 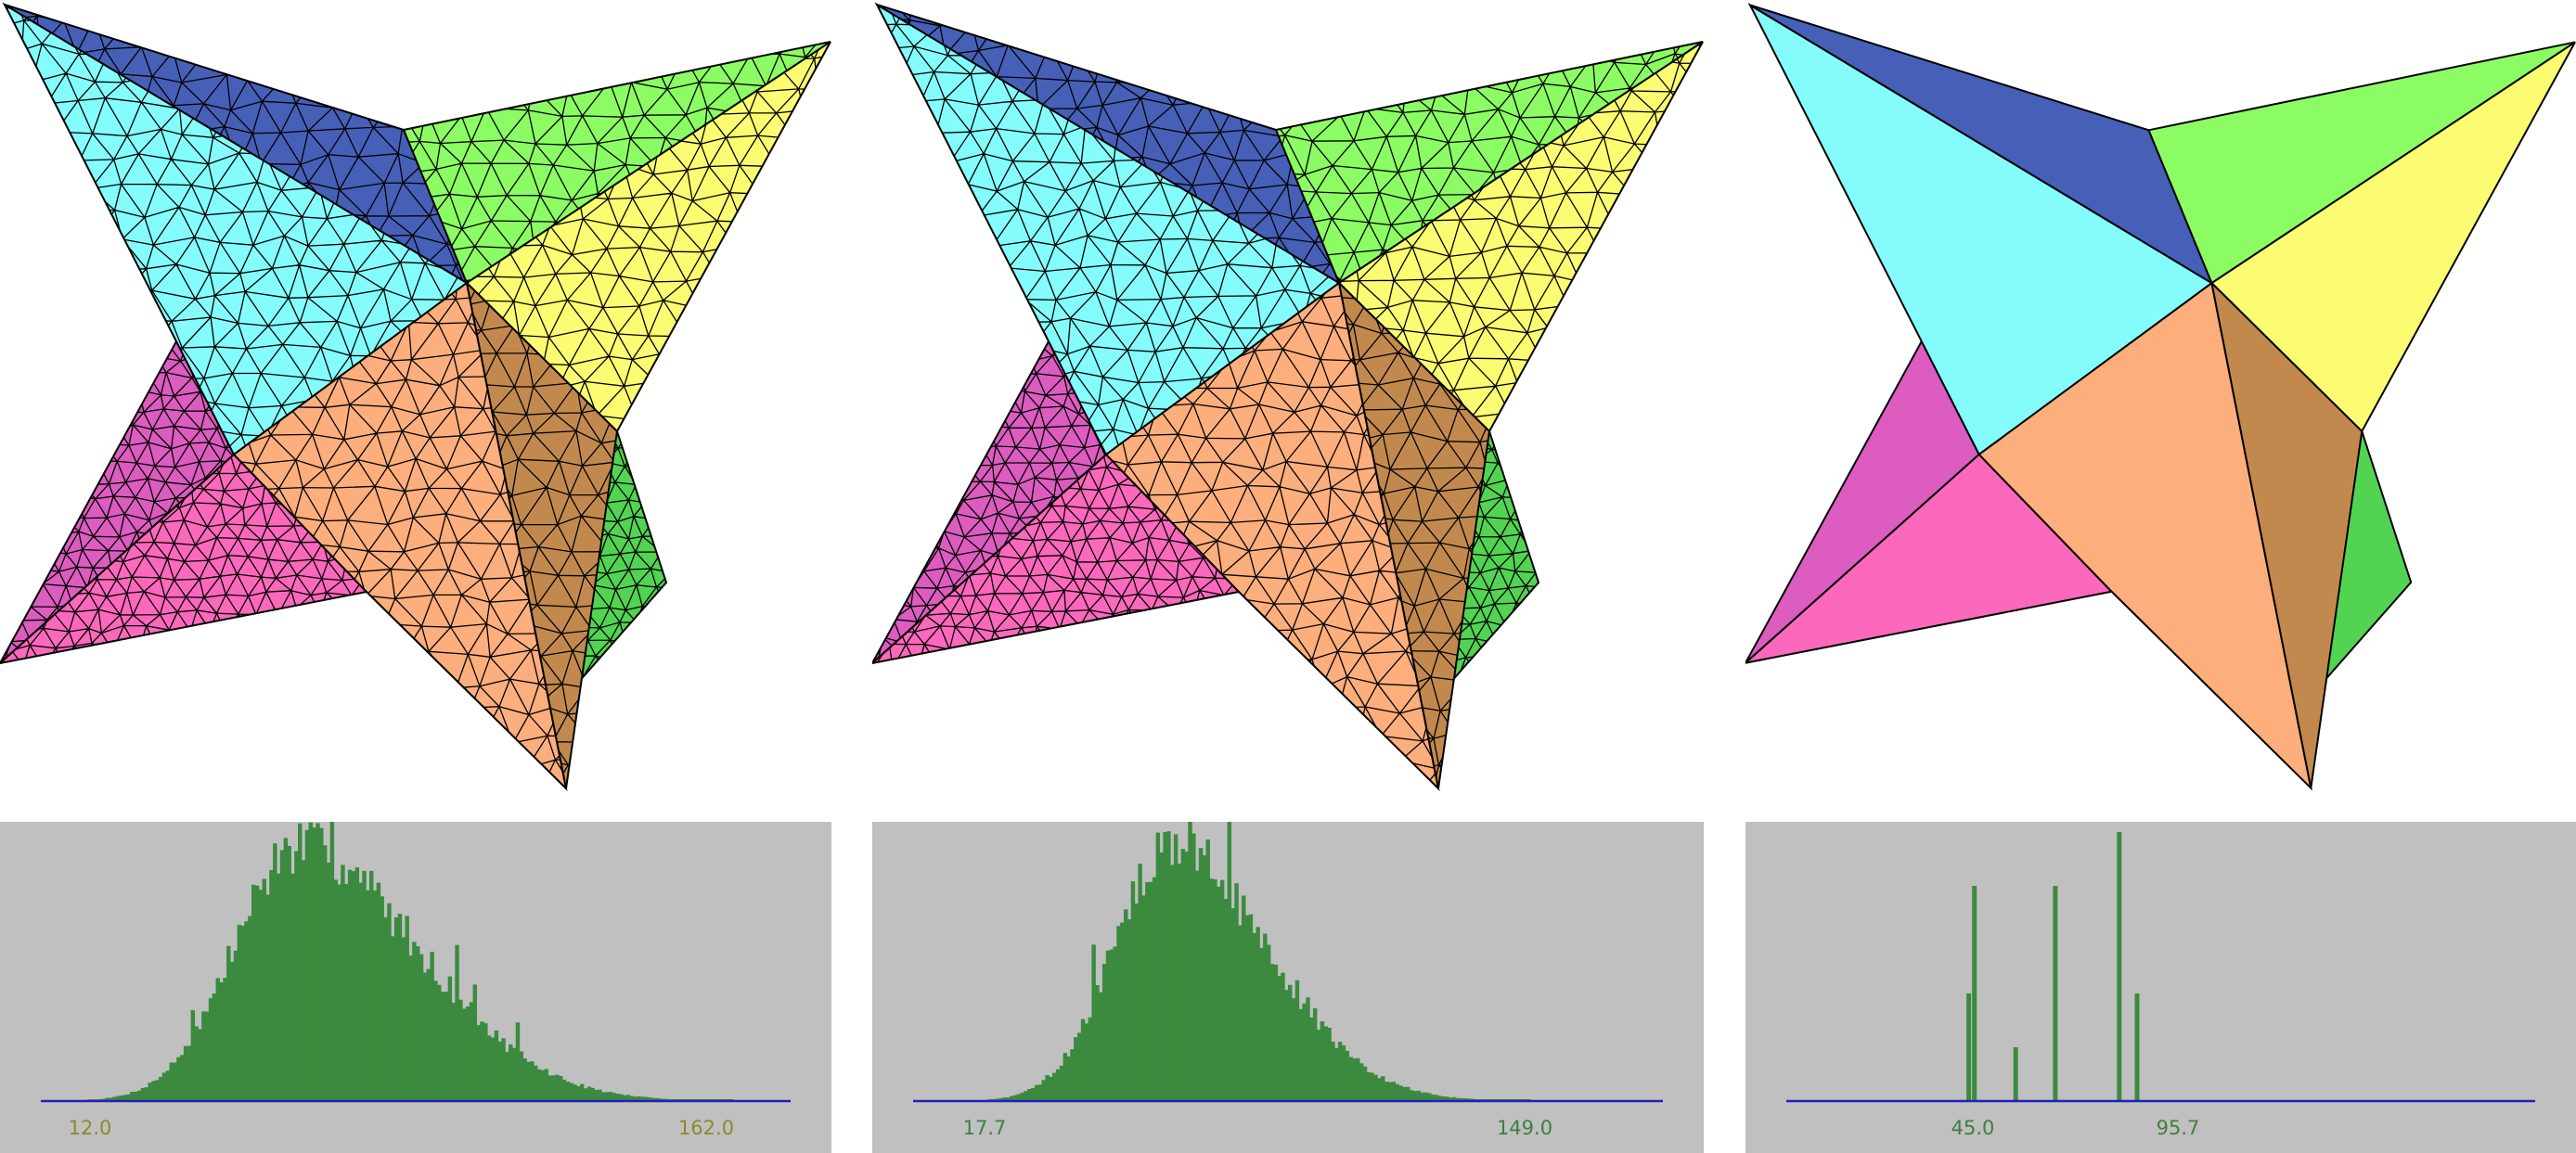 What do you see at coordinates (90, 1128) in the screenshot?
I see `histogram-min-label: 12.0` at bounding box center [90, 1128].